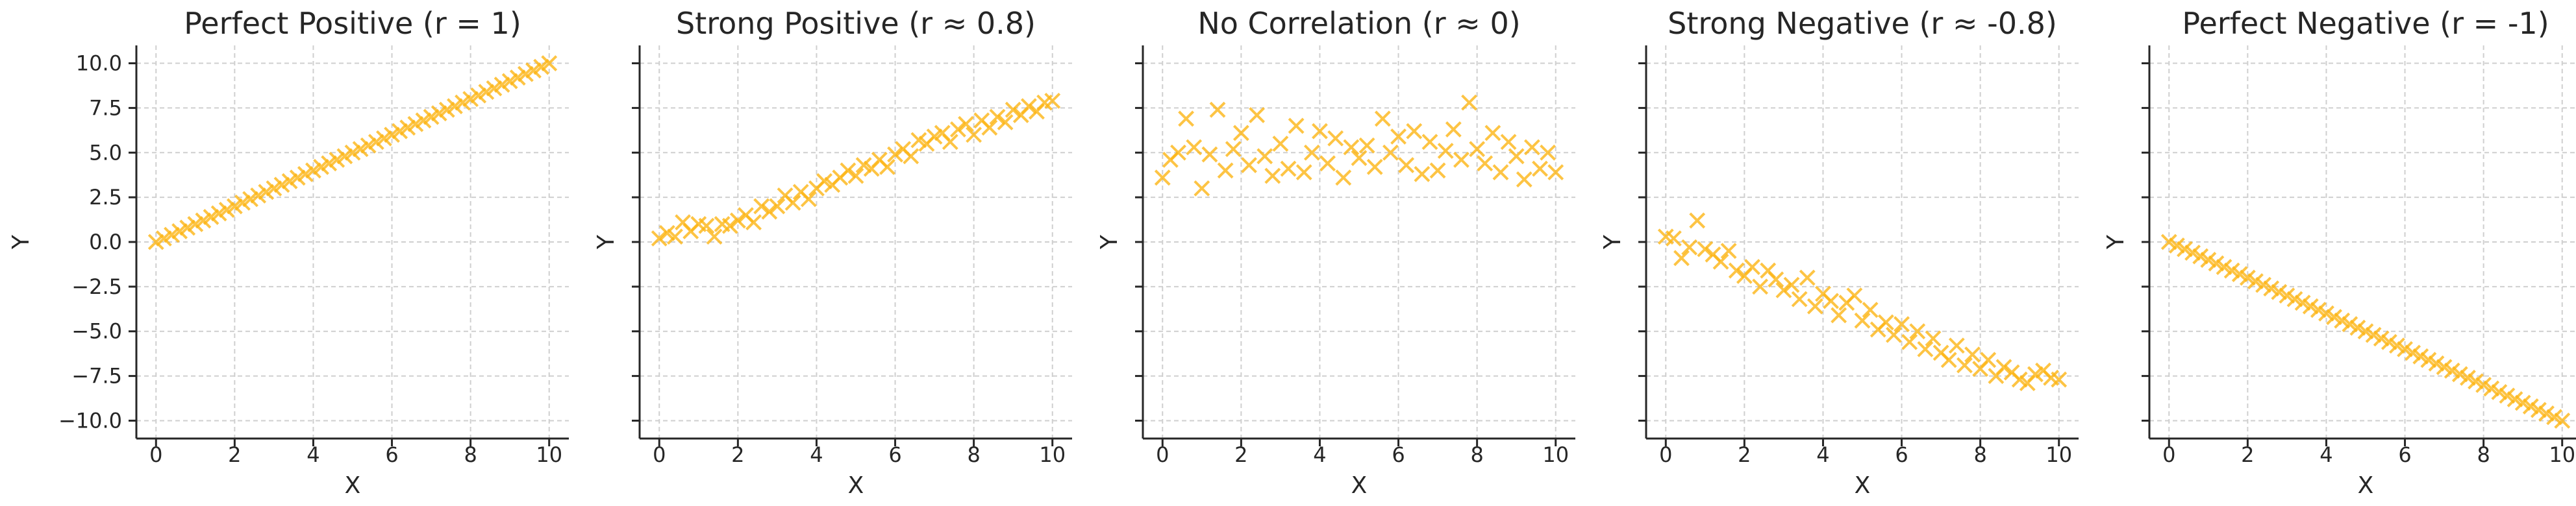 Image resolution: width=2576 pixels, height=506 pixels. Describe the element at coordinates (2366, 485) in the screenshot. I see `x-axis-label: X` at that location.